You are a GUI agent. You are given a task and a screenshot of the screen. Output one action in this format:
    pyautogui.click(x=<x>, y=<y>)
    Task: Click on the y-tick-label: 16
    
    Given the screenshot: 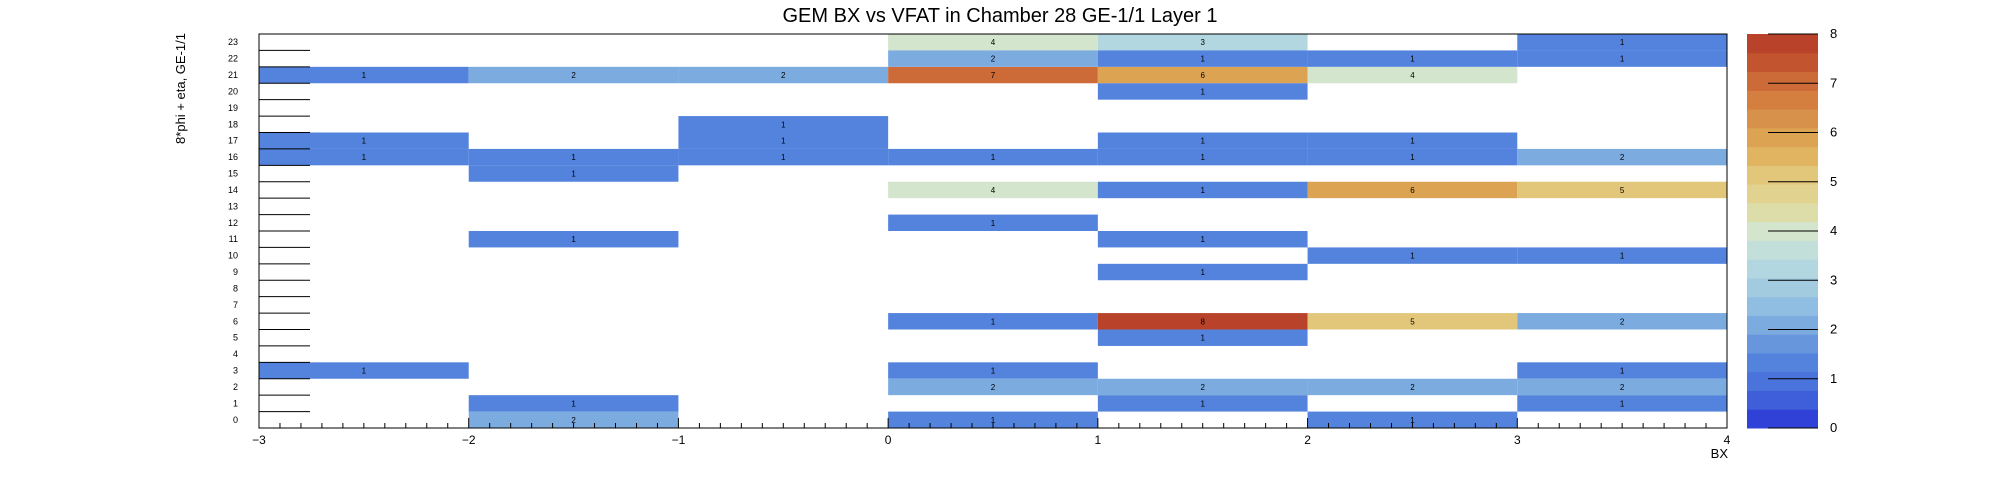 What is the action you would take?
    pyautogui.click(x=233, y=157)
    